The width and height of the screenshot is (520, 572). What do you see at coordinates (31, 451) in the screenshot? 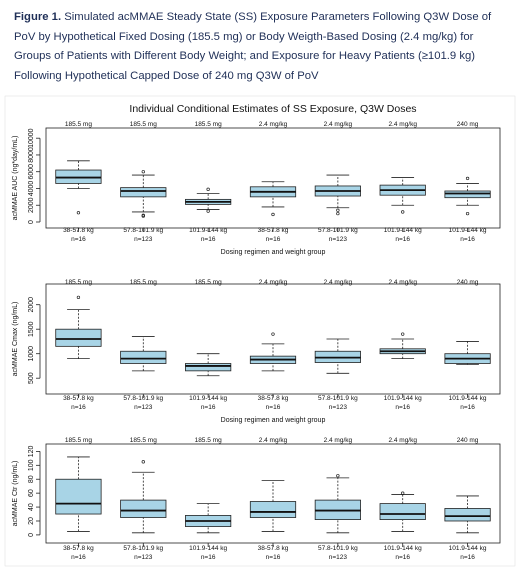
I see `y-tick-label: 120` at bounding box center [31, 451].